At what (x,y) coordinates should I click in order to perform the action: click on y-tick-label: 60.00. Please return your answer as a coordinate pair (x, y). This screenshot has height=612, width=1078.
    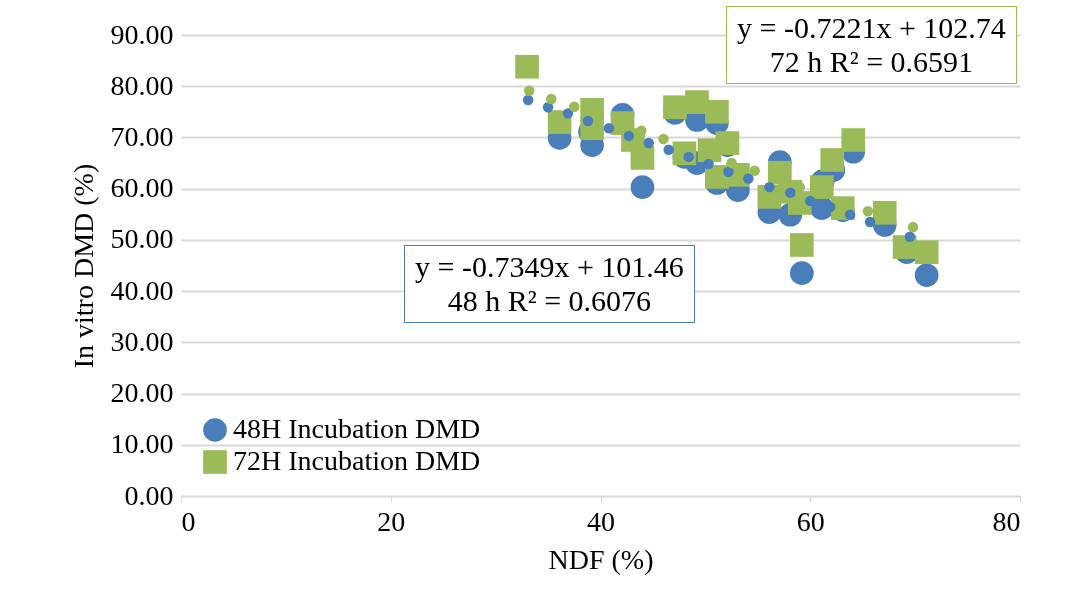
    Looking at the image, I should click on (142, 188).